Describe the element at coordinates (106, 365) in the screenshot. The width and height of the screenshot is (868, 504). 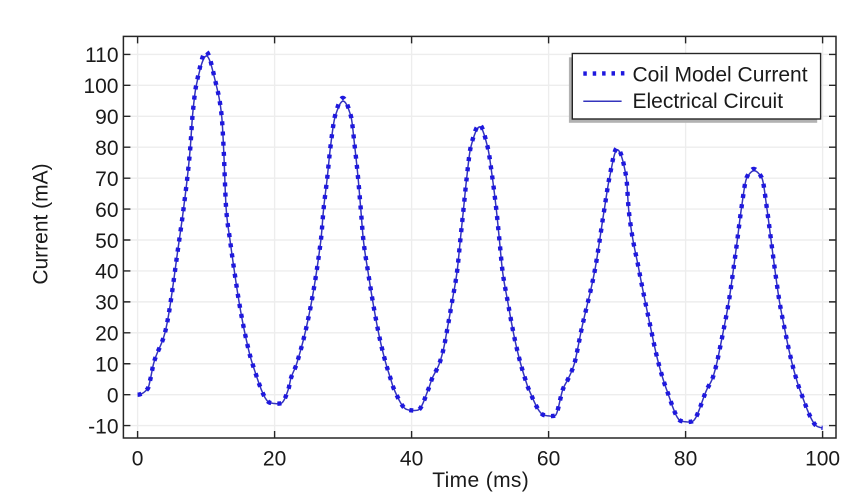
I see `svg-text: 10` at that location.